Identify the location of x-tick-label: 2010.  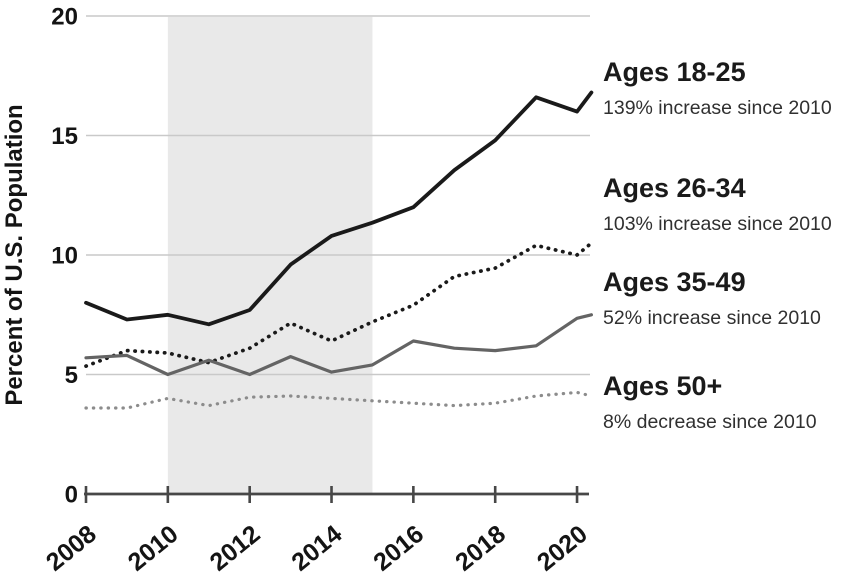
(153, 548).